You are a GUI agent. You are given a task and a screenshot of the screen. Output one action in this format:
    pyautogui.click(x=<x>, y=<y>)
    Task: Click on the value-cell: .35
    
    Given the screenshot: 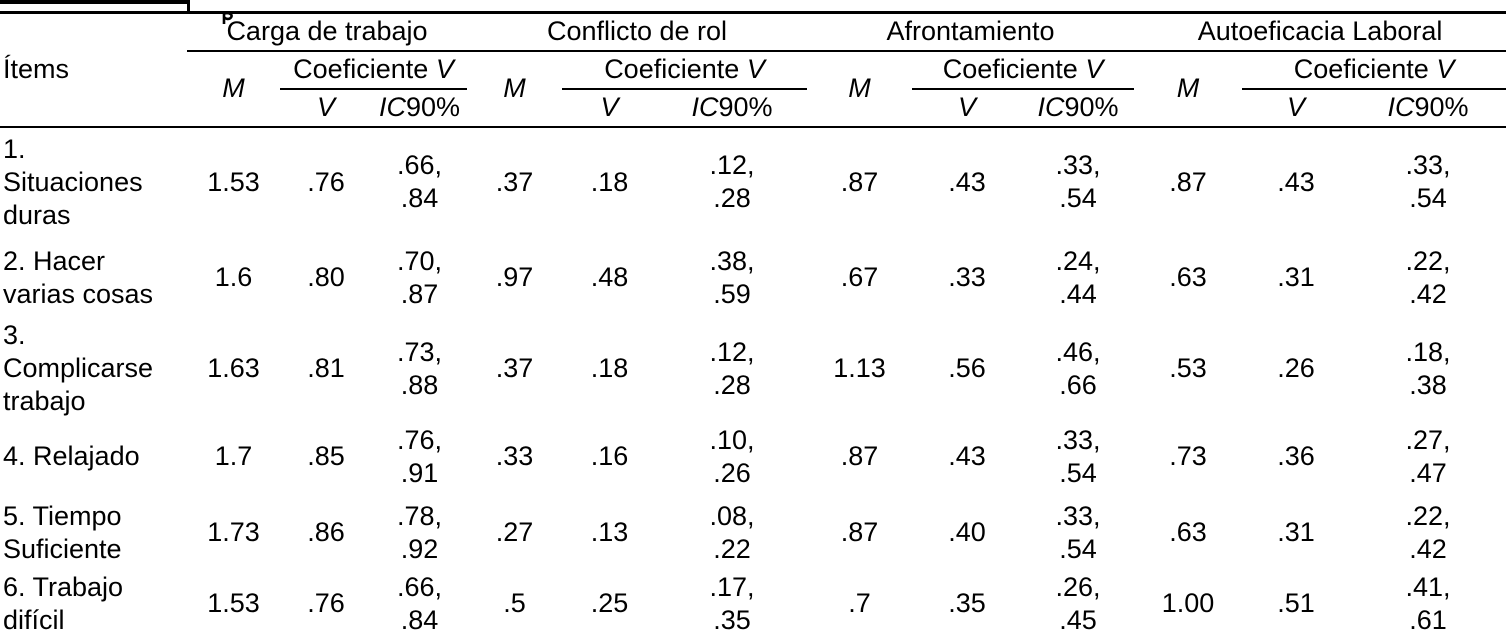 What is the action you would take?
    pyautogui.click(x=967, y=603)
    